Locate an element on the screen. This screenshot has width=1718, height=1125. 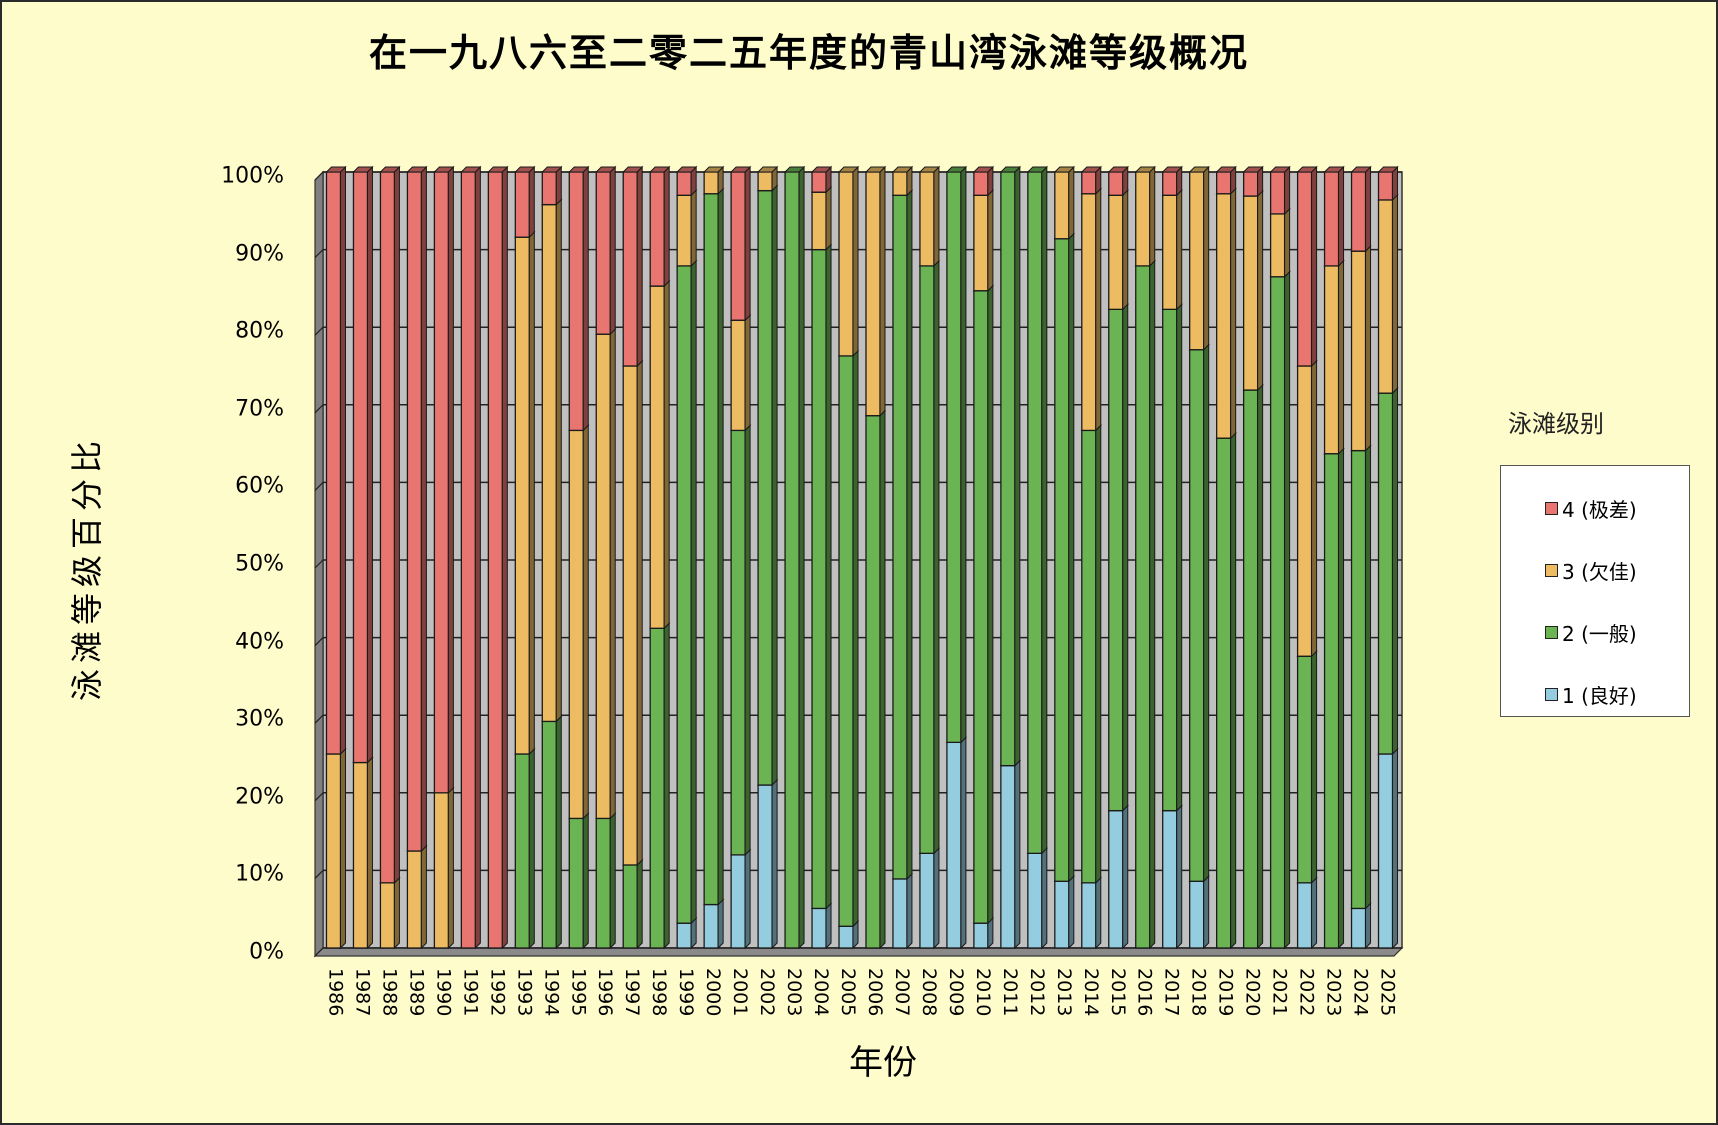
x-tick-label: 2022 is located at coordinates (1306, 992).